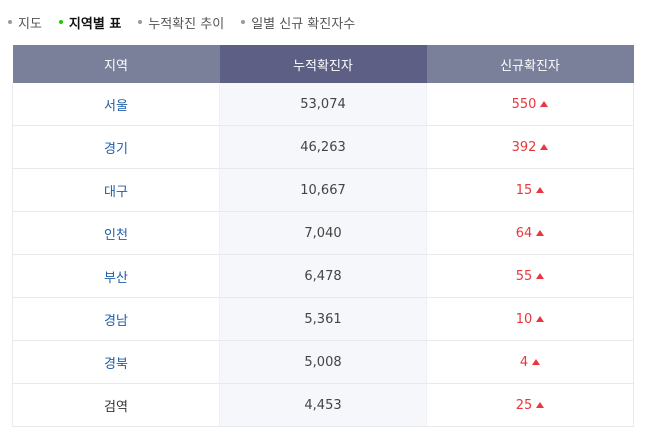 Image resolution: width=645 pixels, height=434 pixels. What do you see at coordinates (530, 362) in the screenshot?
I see `new-cases-cell: 4` at bounding box center [530, 362].